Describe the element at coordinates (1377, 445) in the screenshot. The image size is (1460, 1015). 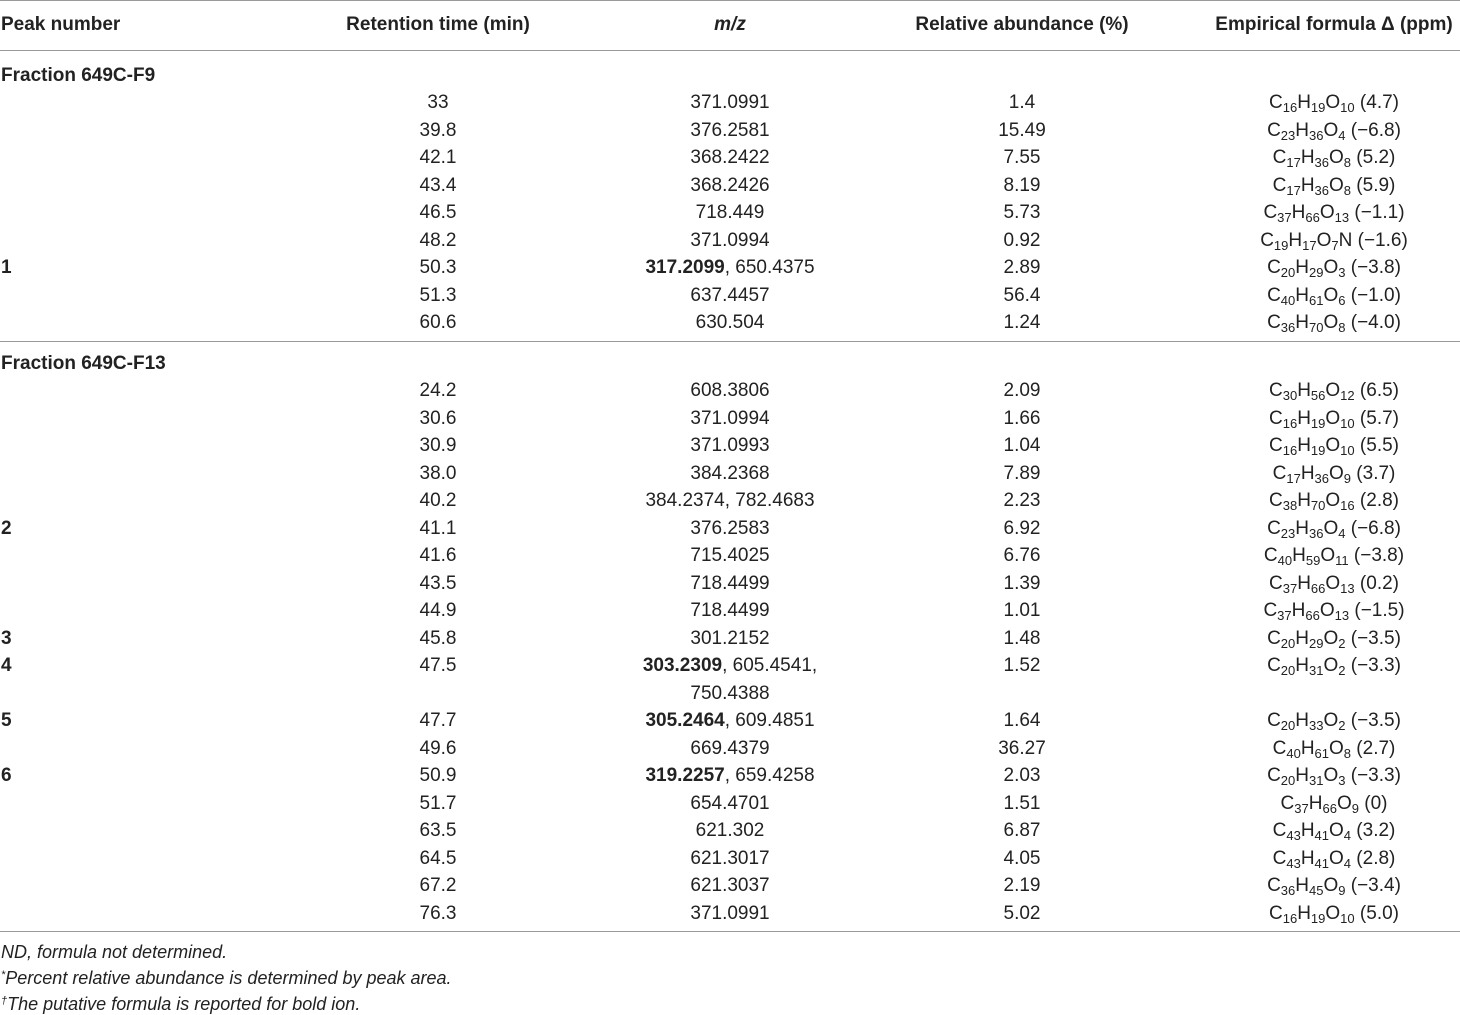
I see `formula-ppm: (5.5)` at that location.